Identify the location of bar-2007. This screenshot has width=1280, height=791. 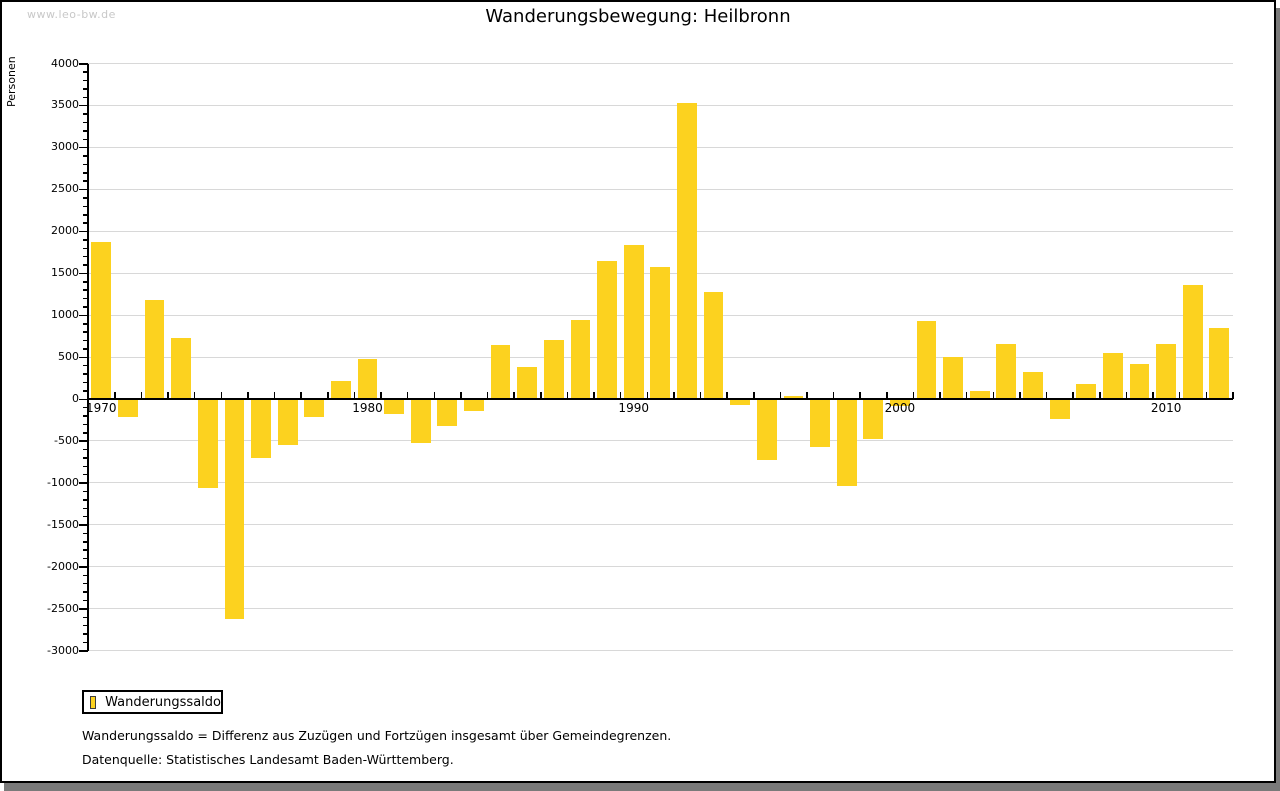
(1086, 391).